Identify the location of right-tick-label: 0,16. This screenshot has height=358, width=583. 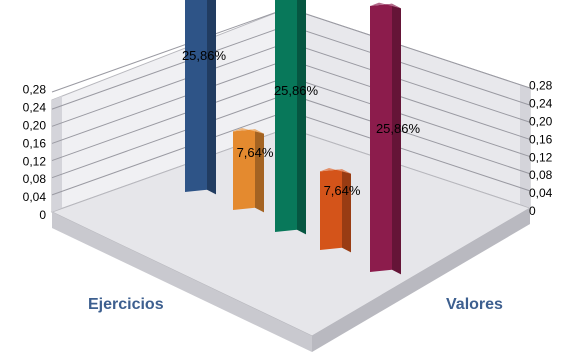
(541, 139).